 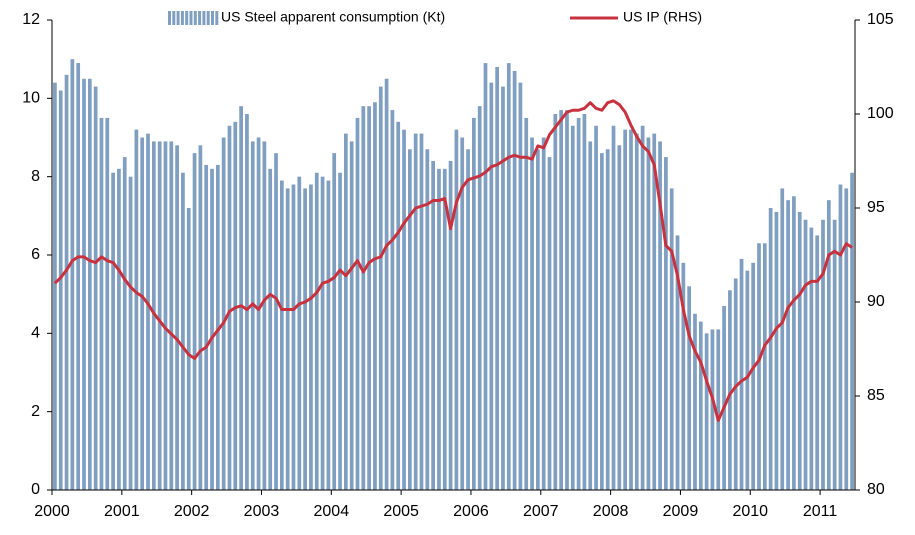 What do you see at coordinates (192, 511) in the screenshot?
I see `x-tick-label: 2002` at bounding box center [192, 511].